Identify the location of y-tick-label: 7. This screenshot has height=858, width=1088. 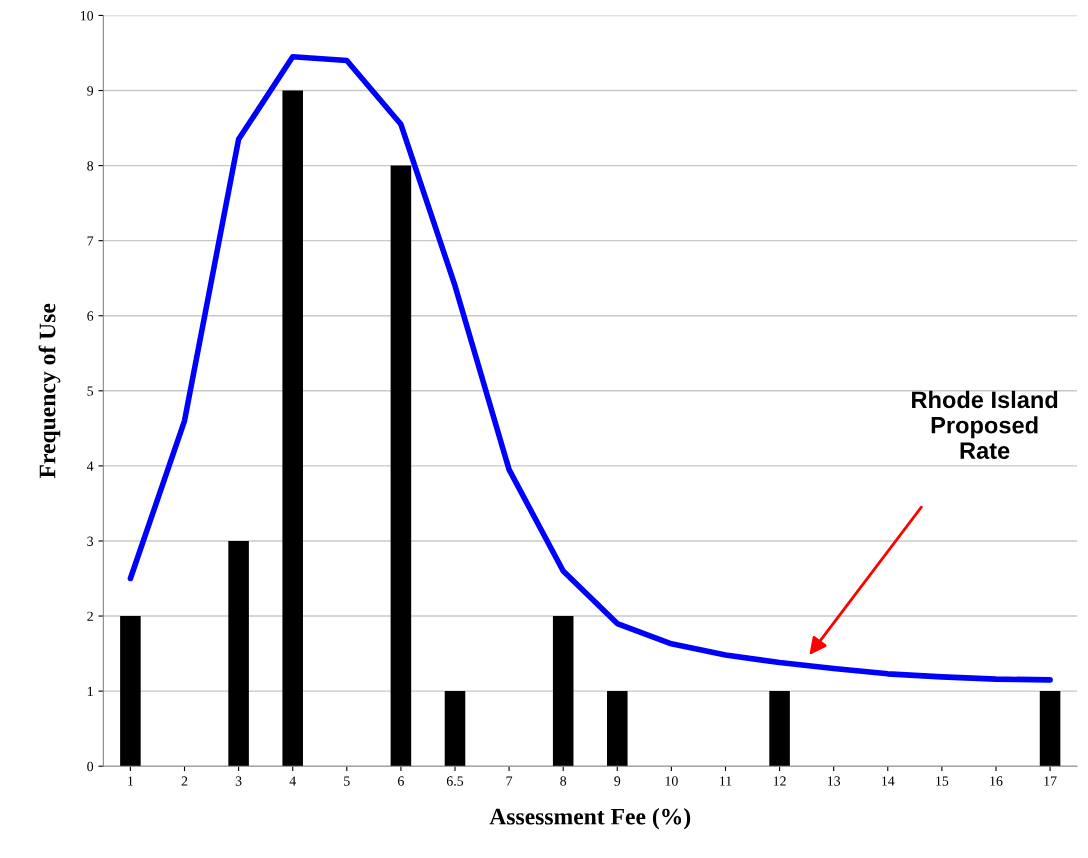
(90, 241).